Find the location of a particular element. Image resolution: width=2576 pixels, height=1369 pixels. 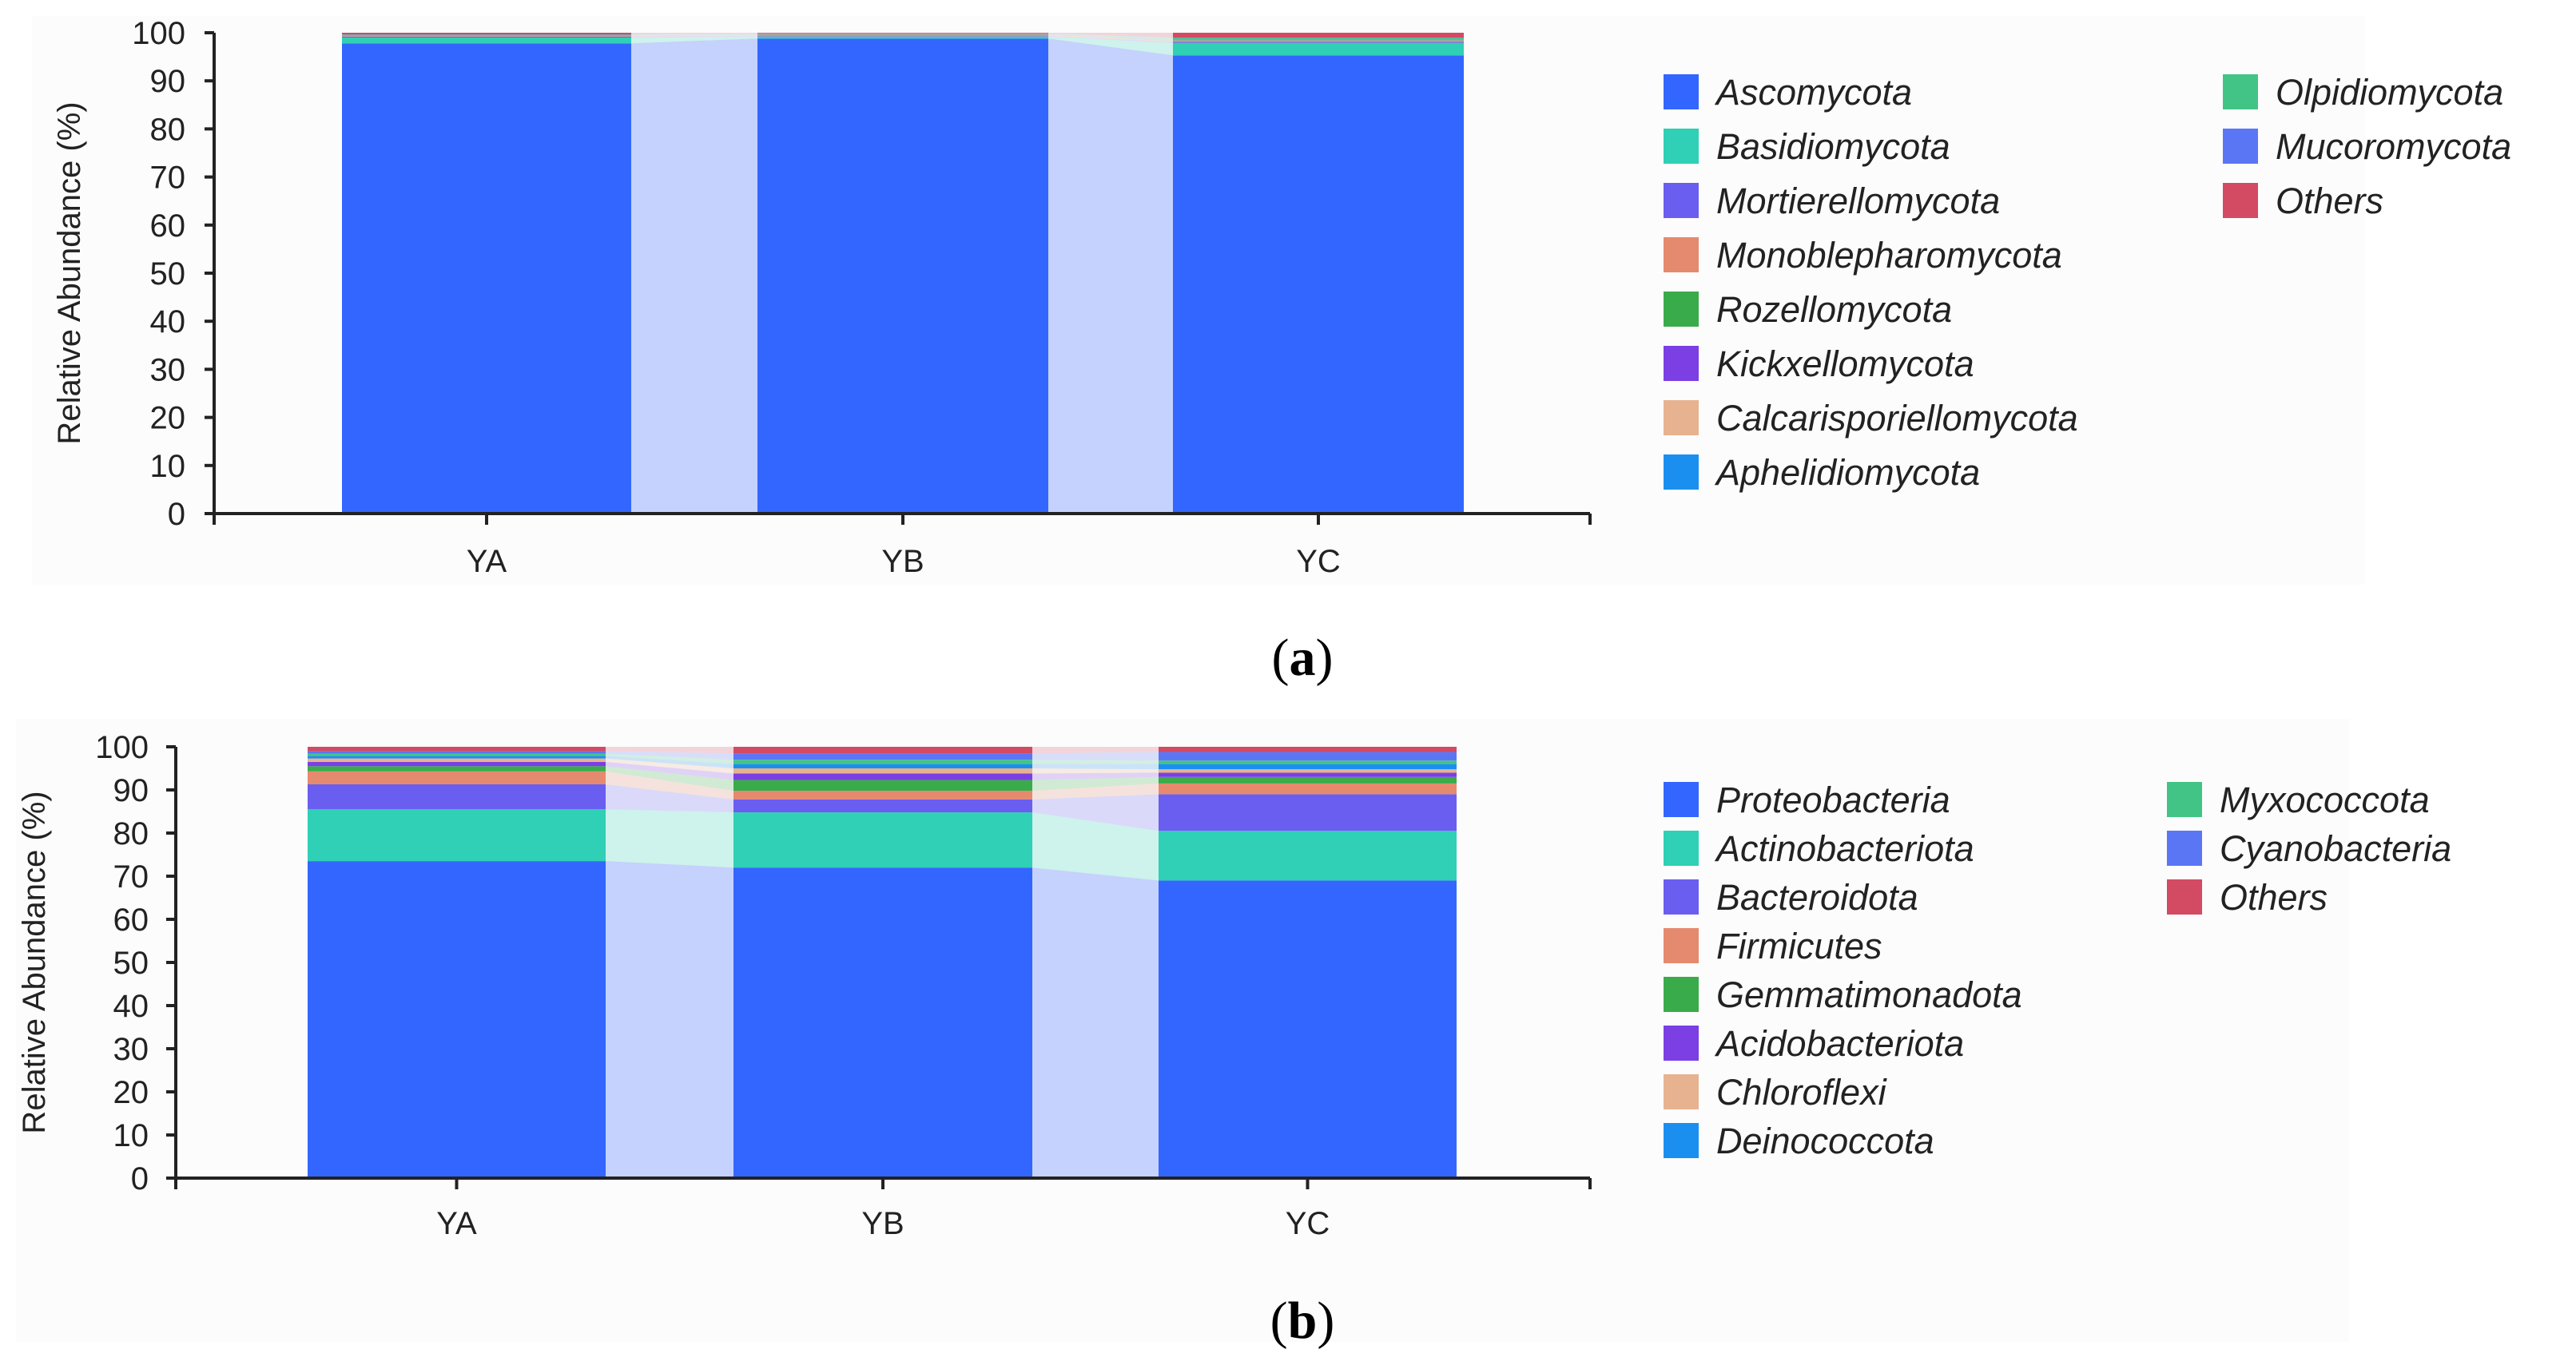

bar-segment-yb-acidobacteriota is located at coordinates (883, 777).